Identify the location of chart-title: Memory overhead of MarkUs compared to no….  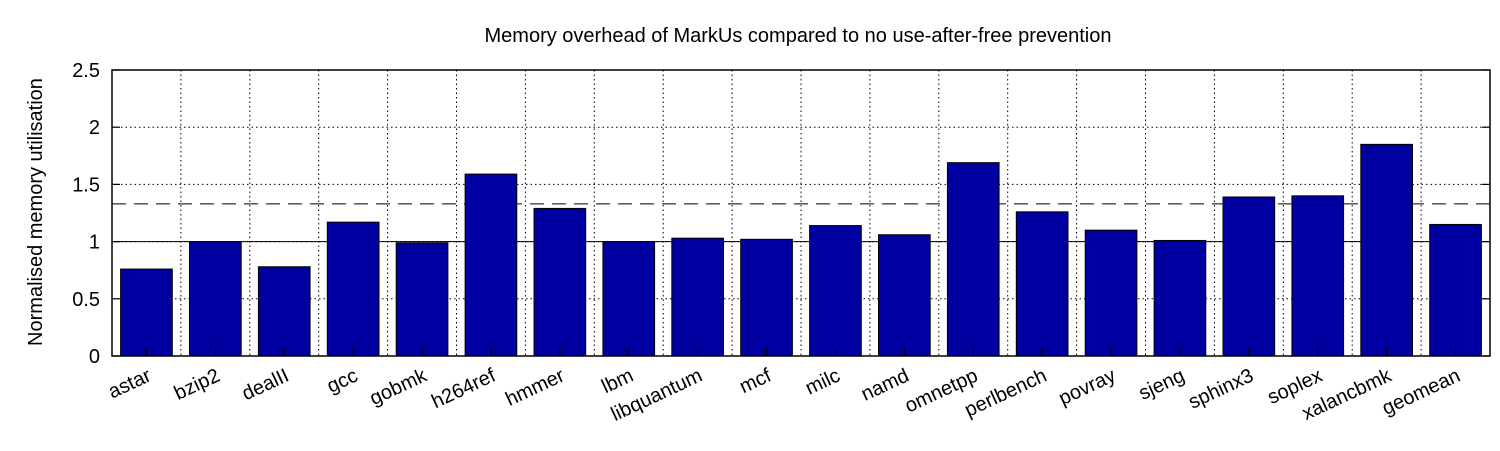
(798, 36).